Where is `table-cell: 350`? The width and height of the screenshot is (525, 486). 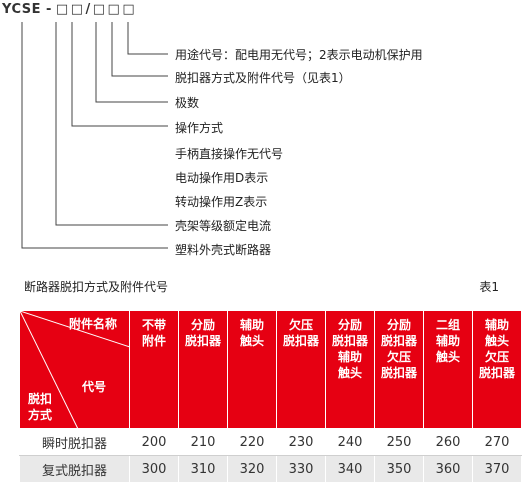 table-cell: 350 is located at coordinates (399, 469).